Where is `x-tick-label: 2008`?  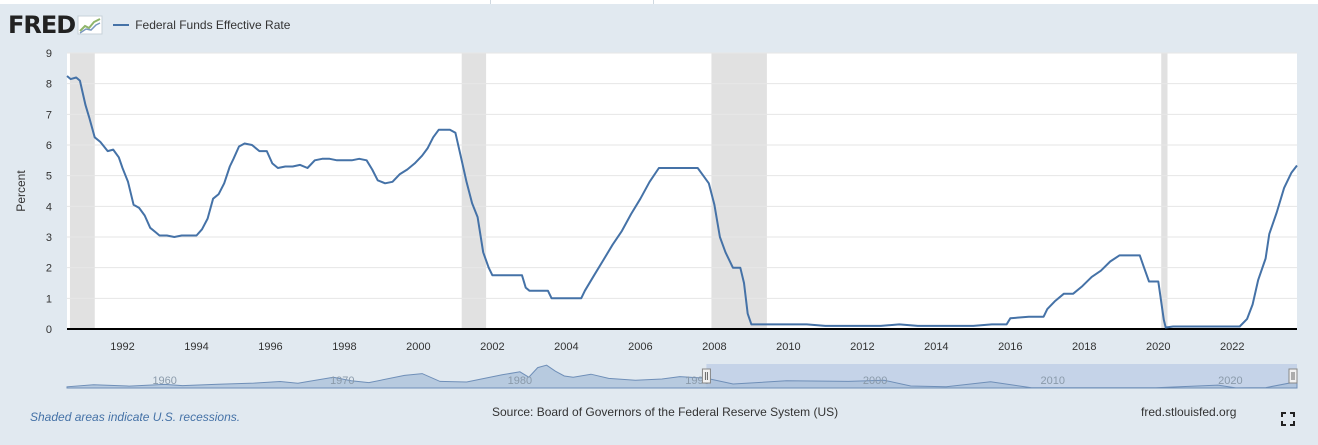 x-tick-label: 2008 is located at coordinates (714, 347).